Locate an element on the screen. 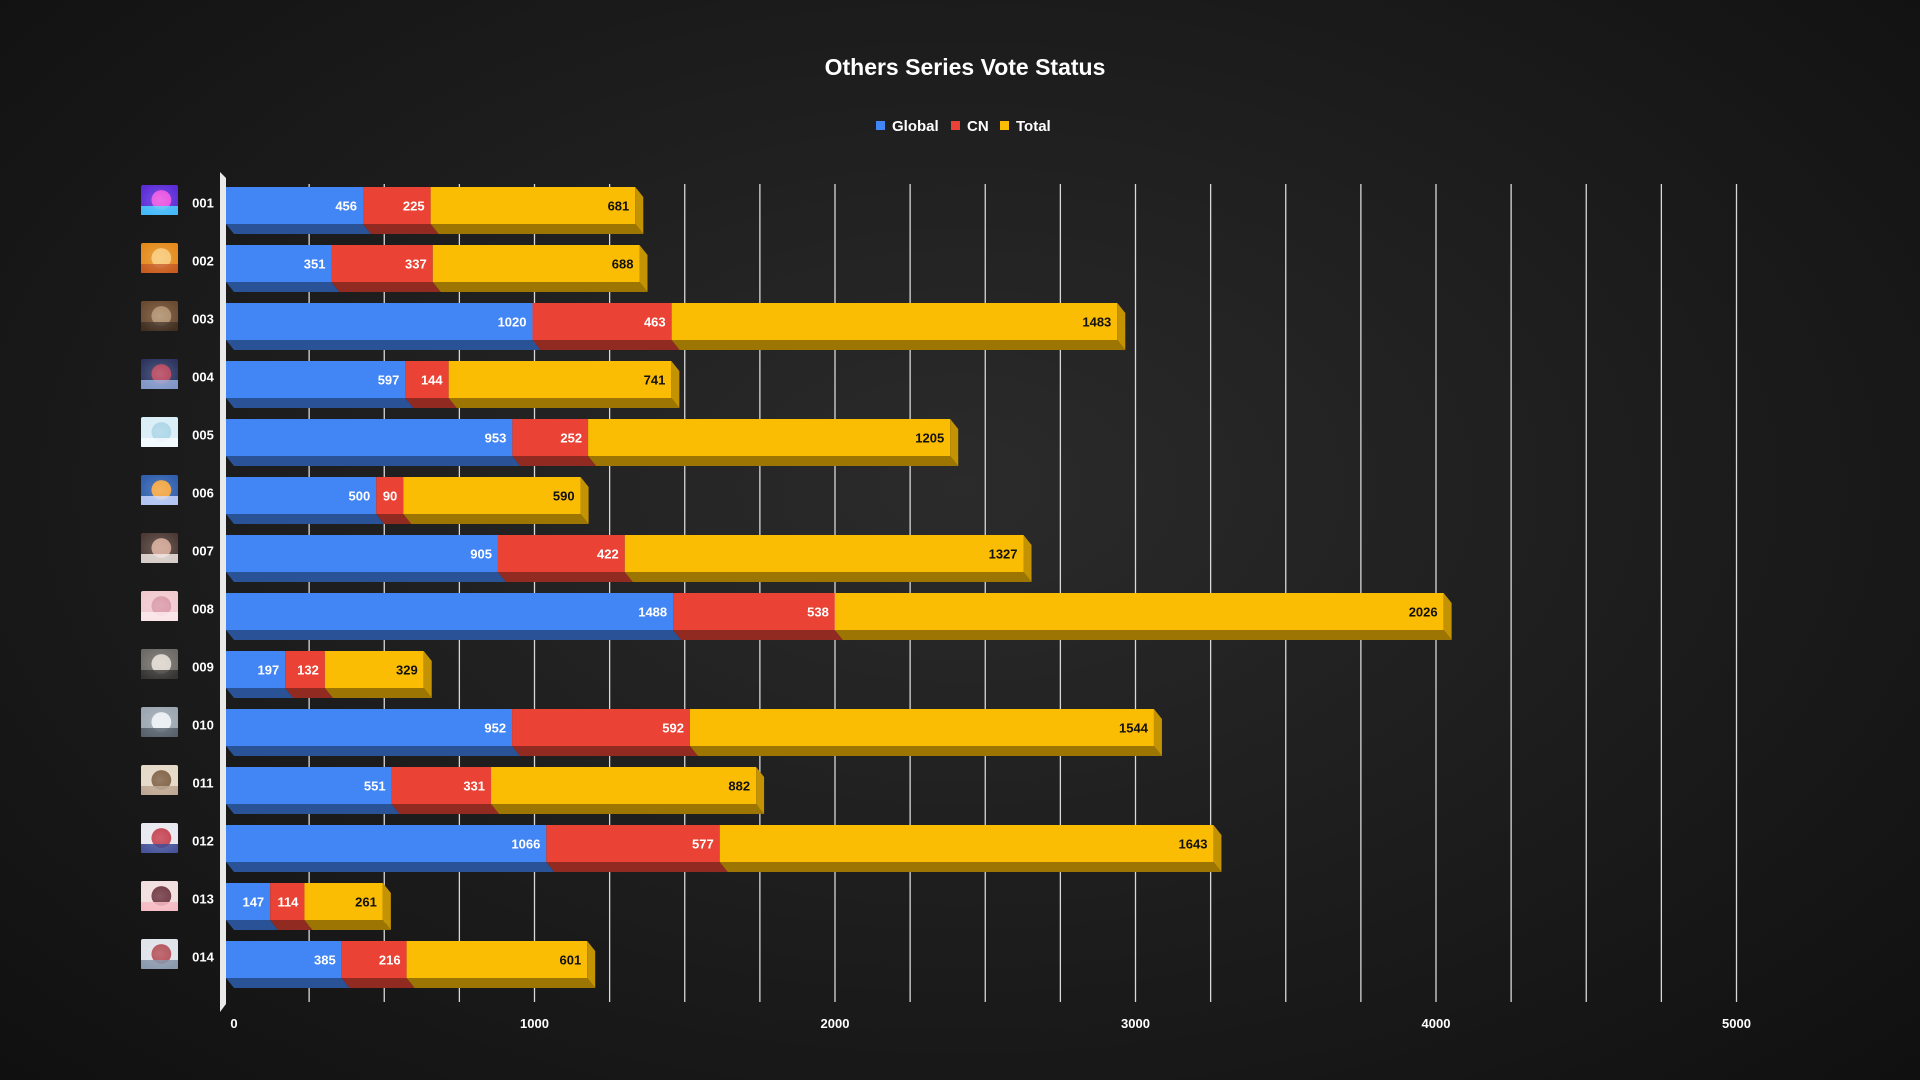 Image resolution: width=1920 pixels, height=1080 pixels. value-label-cn: 252 is located at coordinates (571, 438).